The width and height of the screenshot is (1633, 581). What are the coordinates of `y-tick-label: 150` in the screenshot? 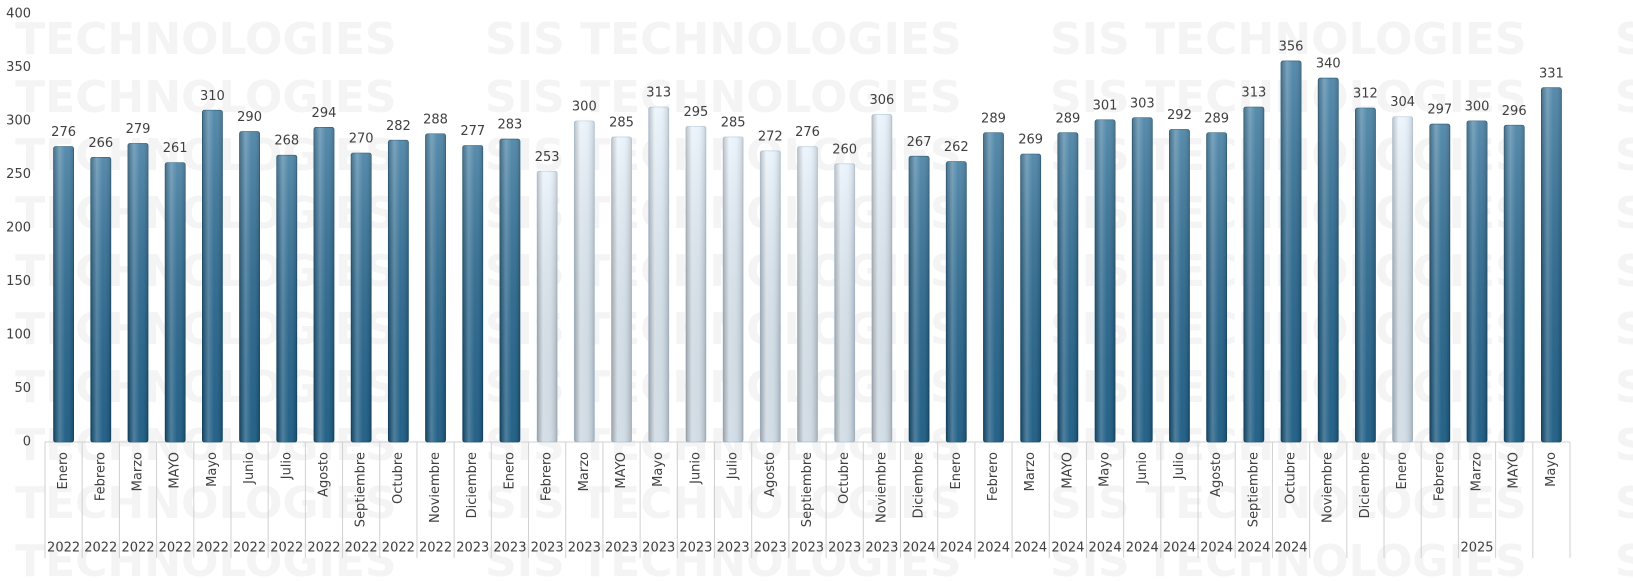 It's located at (18, 281).